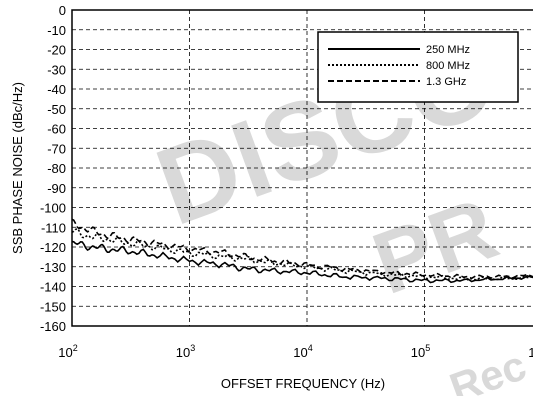 This screenshot has height=401, width=533. What do you see at coordinates (53, 227) in the screenshot?
I see `y-tick-label: -110` at bounding box center [53, 227].